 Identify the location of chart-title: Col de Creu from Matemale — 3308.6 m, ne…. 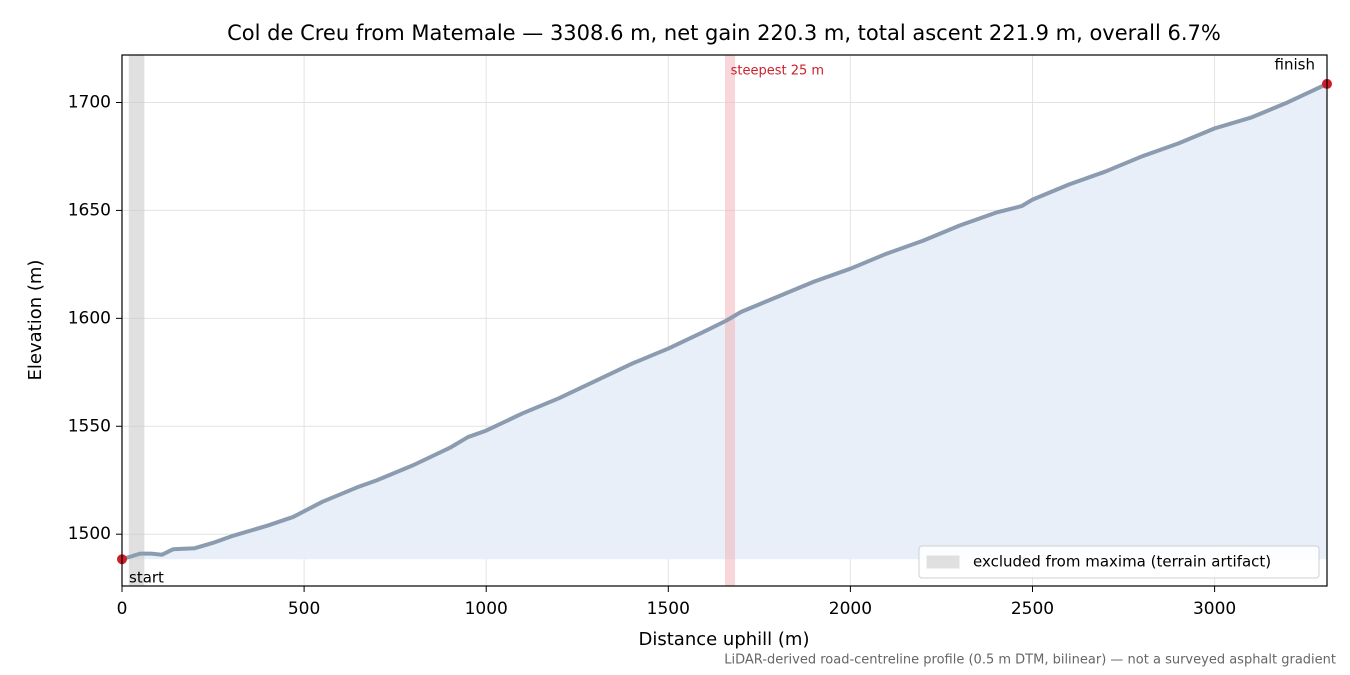
(724, 33).